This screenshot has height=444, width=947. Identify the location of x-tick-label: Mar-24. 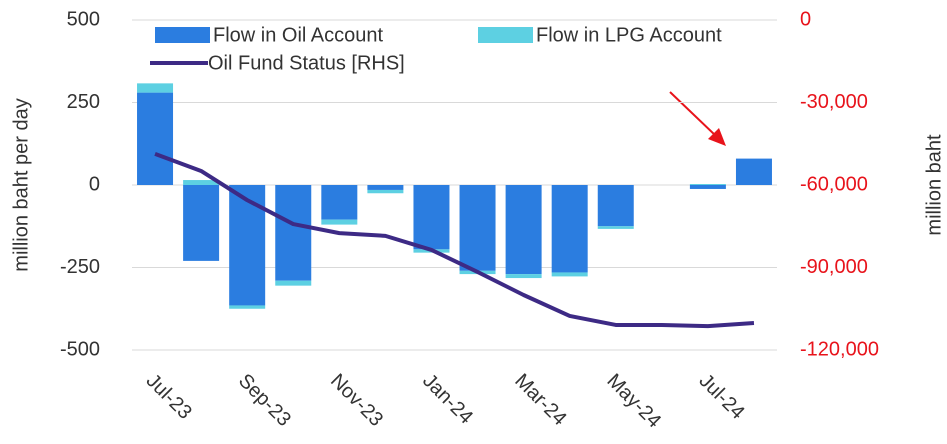
(540, 400).